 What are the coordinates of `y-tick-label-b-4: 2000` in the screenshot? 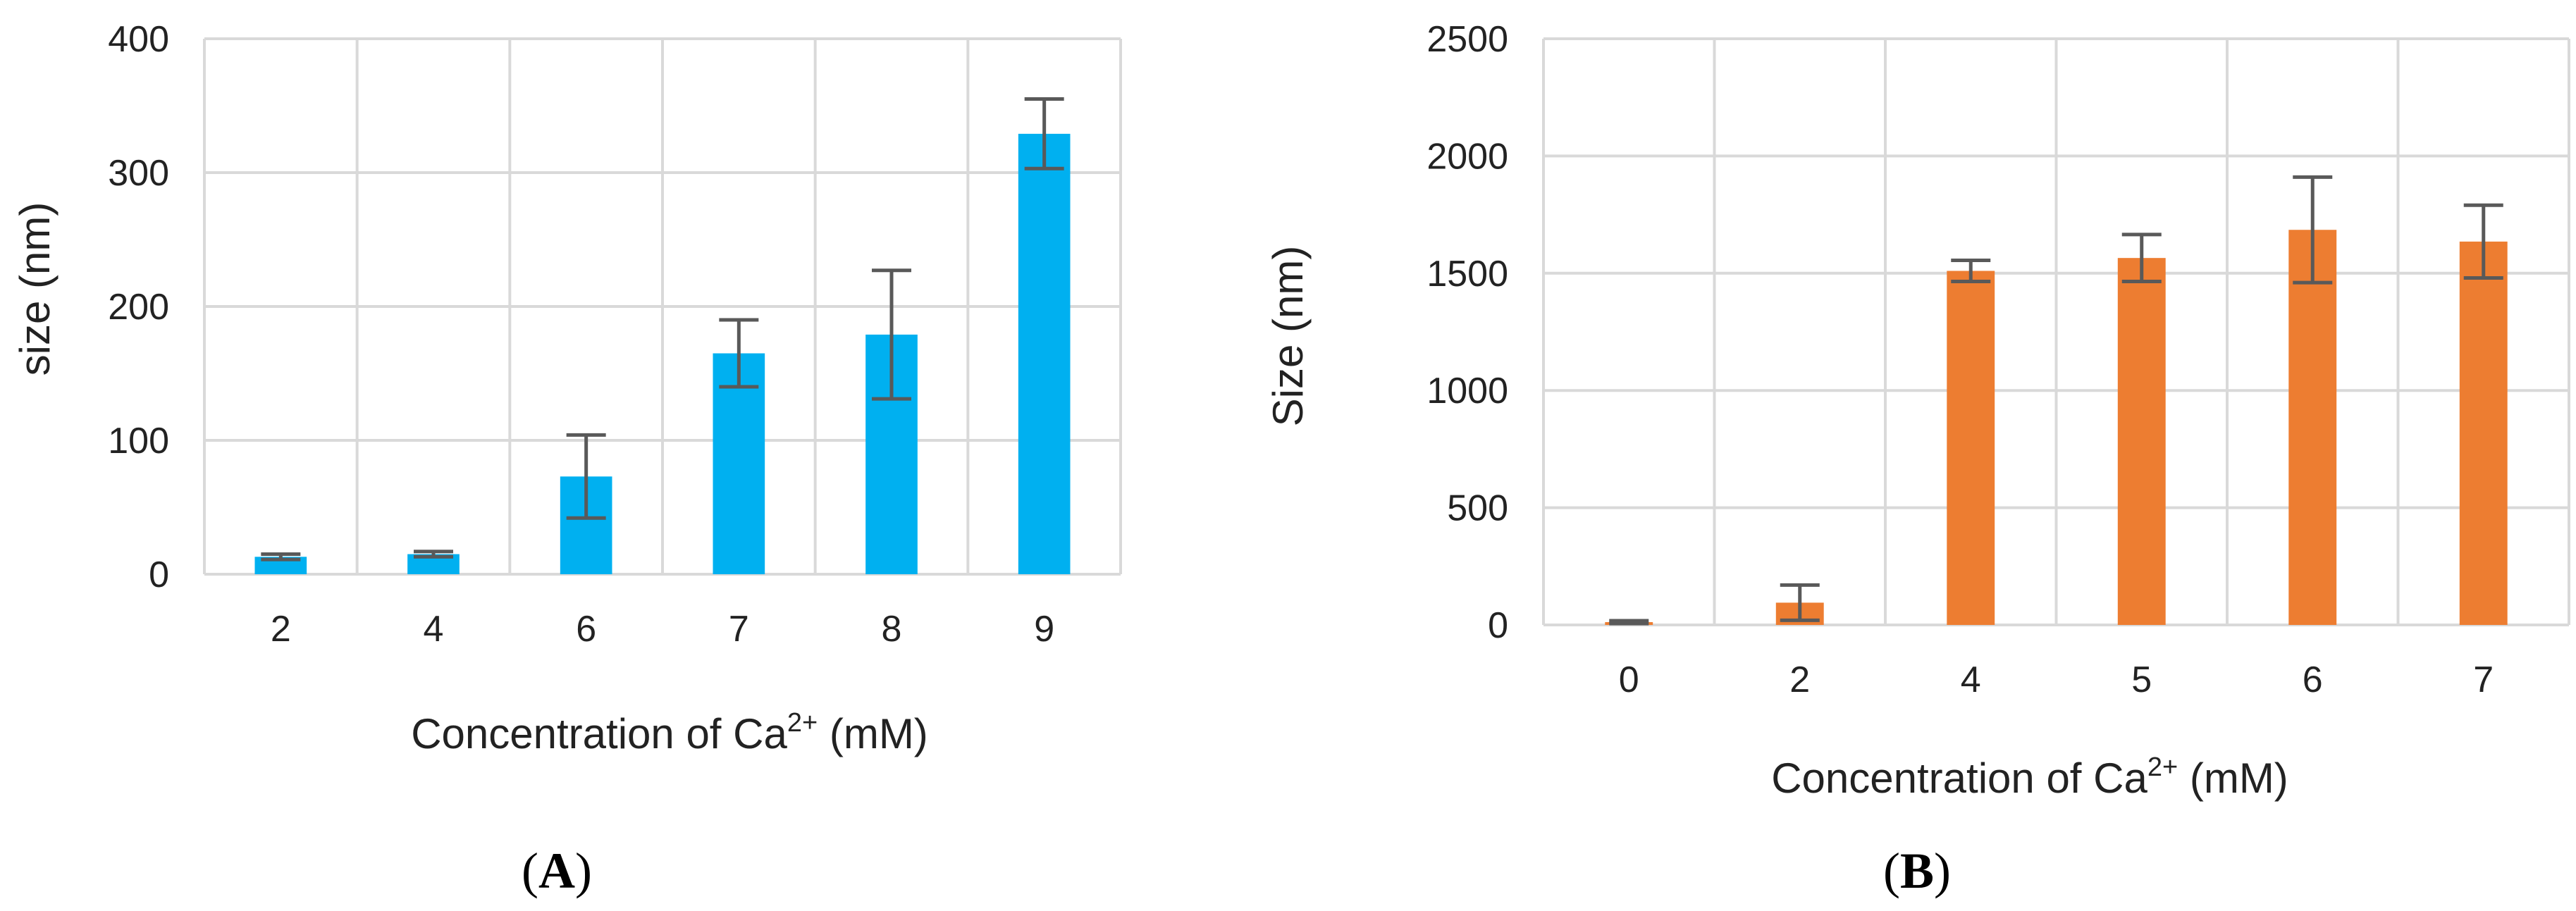 It's located at (1467, 156).